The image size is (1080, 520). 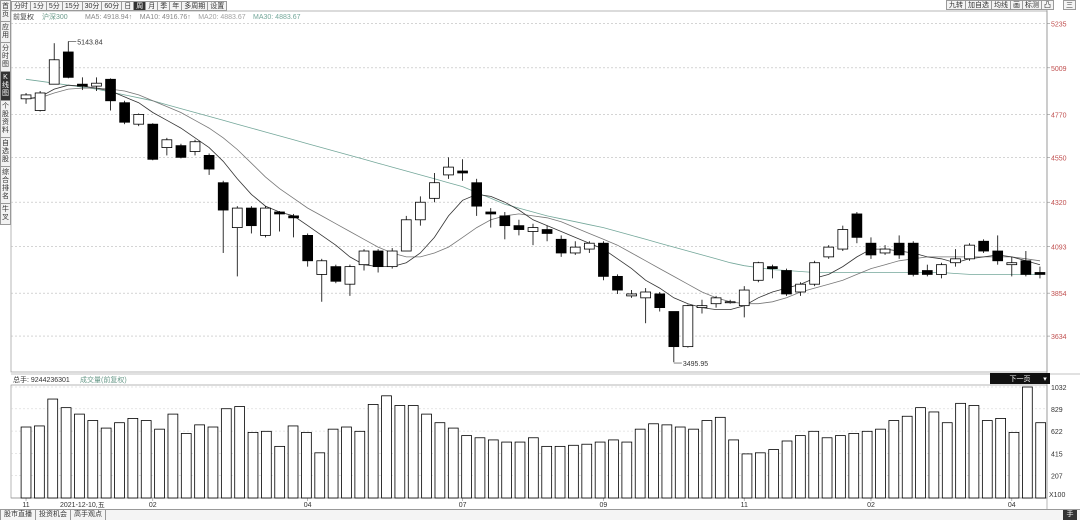 I want to click on sidebar-tab-0: 首页, so click(x=5, y=11).